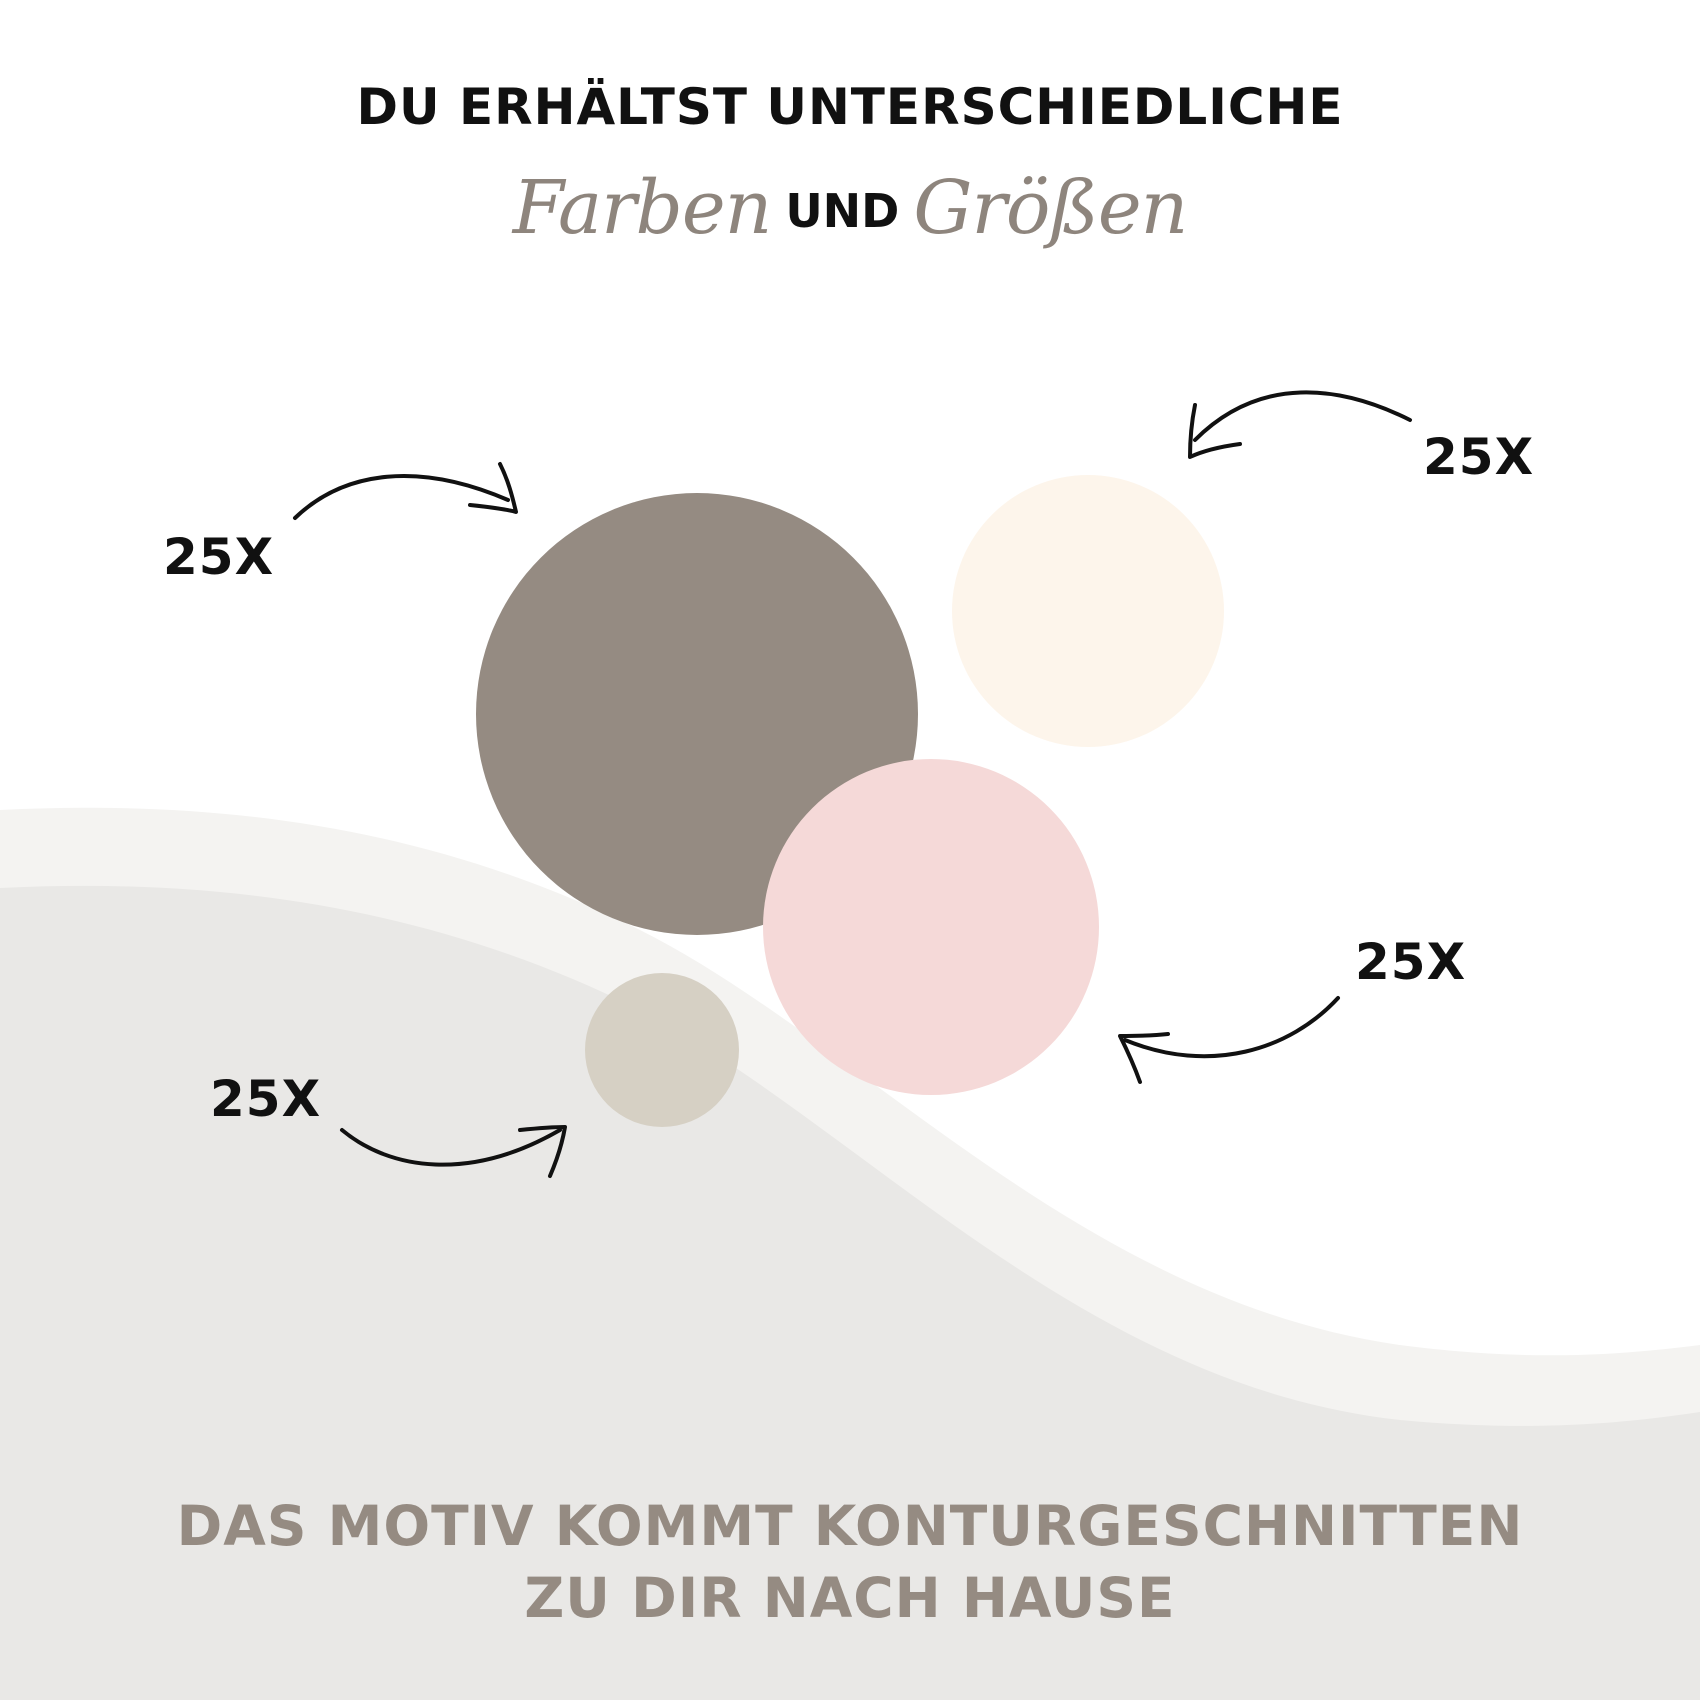 The width and height of the screenshot is (1700, 1700). I want to click on arrow-to-cream-icon, so click(1300, 424).